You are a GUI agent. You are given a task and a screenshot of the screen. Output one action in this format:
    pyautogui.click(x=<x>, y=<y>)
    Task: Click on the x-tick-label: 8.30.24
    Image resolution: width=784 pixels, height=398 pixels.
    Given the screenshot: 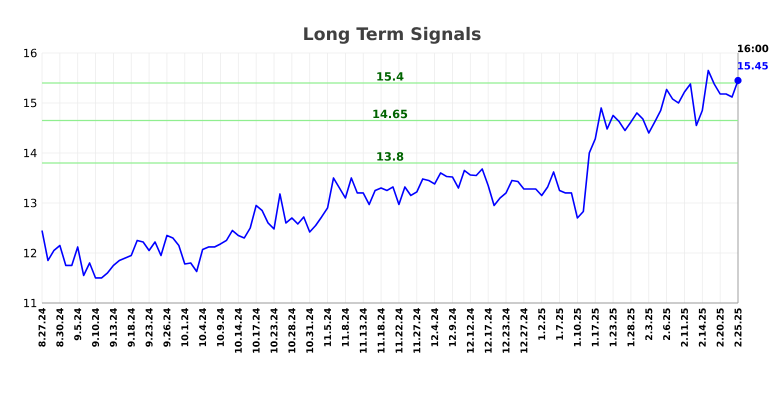 What is the action you would take?
    pyautogui.click(x=60, y=327)
    